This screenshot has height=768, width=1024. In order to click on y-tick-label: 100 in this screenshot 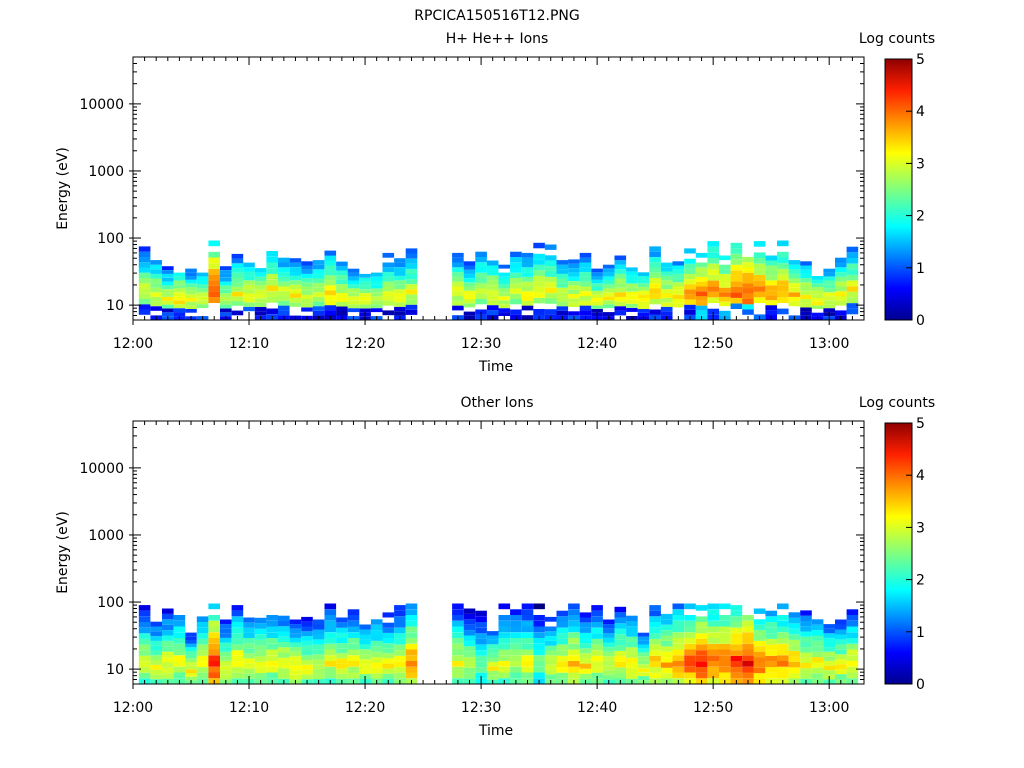, I will do `click(110, 603)`.